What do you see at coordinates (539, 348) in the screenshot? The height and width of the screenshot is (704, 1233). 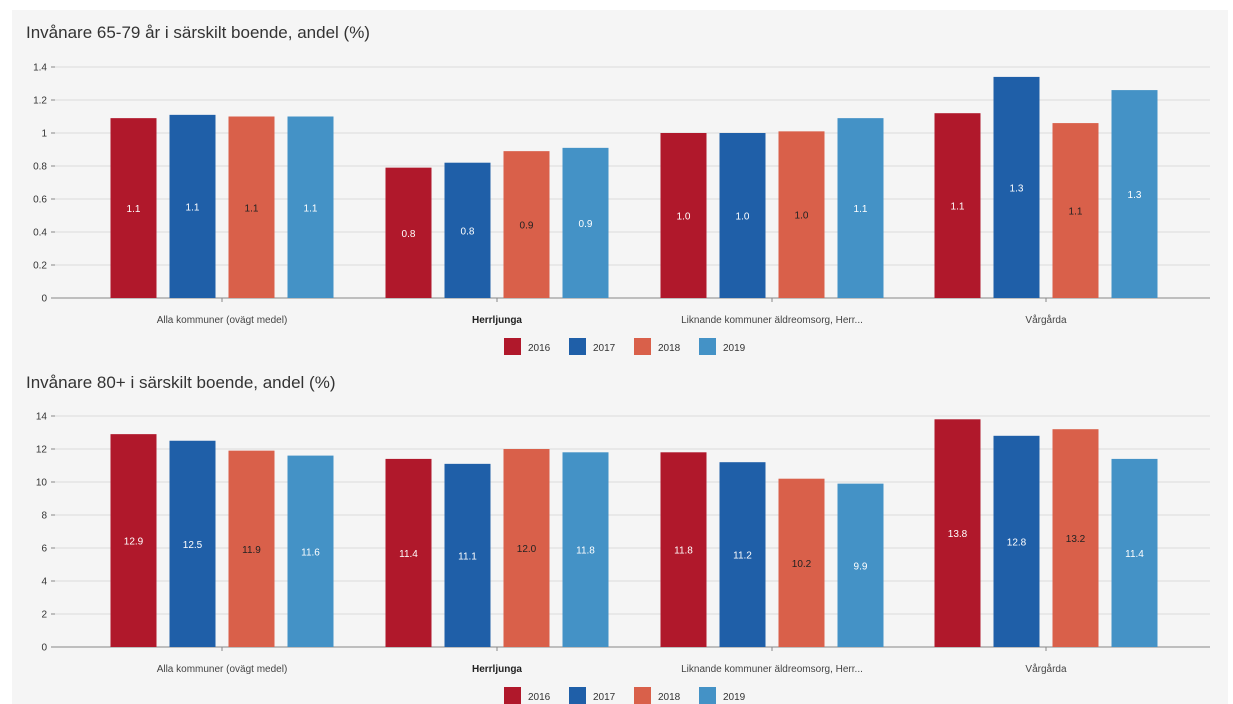 I see `chart1-legend-label-2016: 2016` at bounding box center [539, 348].